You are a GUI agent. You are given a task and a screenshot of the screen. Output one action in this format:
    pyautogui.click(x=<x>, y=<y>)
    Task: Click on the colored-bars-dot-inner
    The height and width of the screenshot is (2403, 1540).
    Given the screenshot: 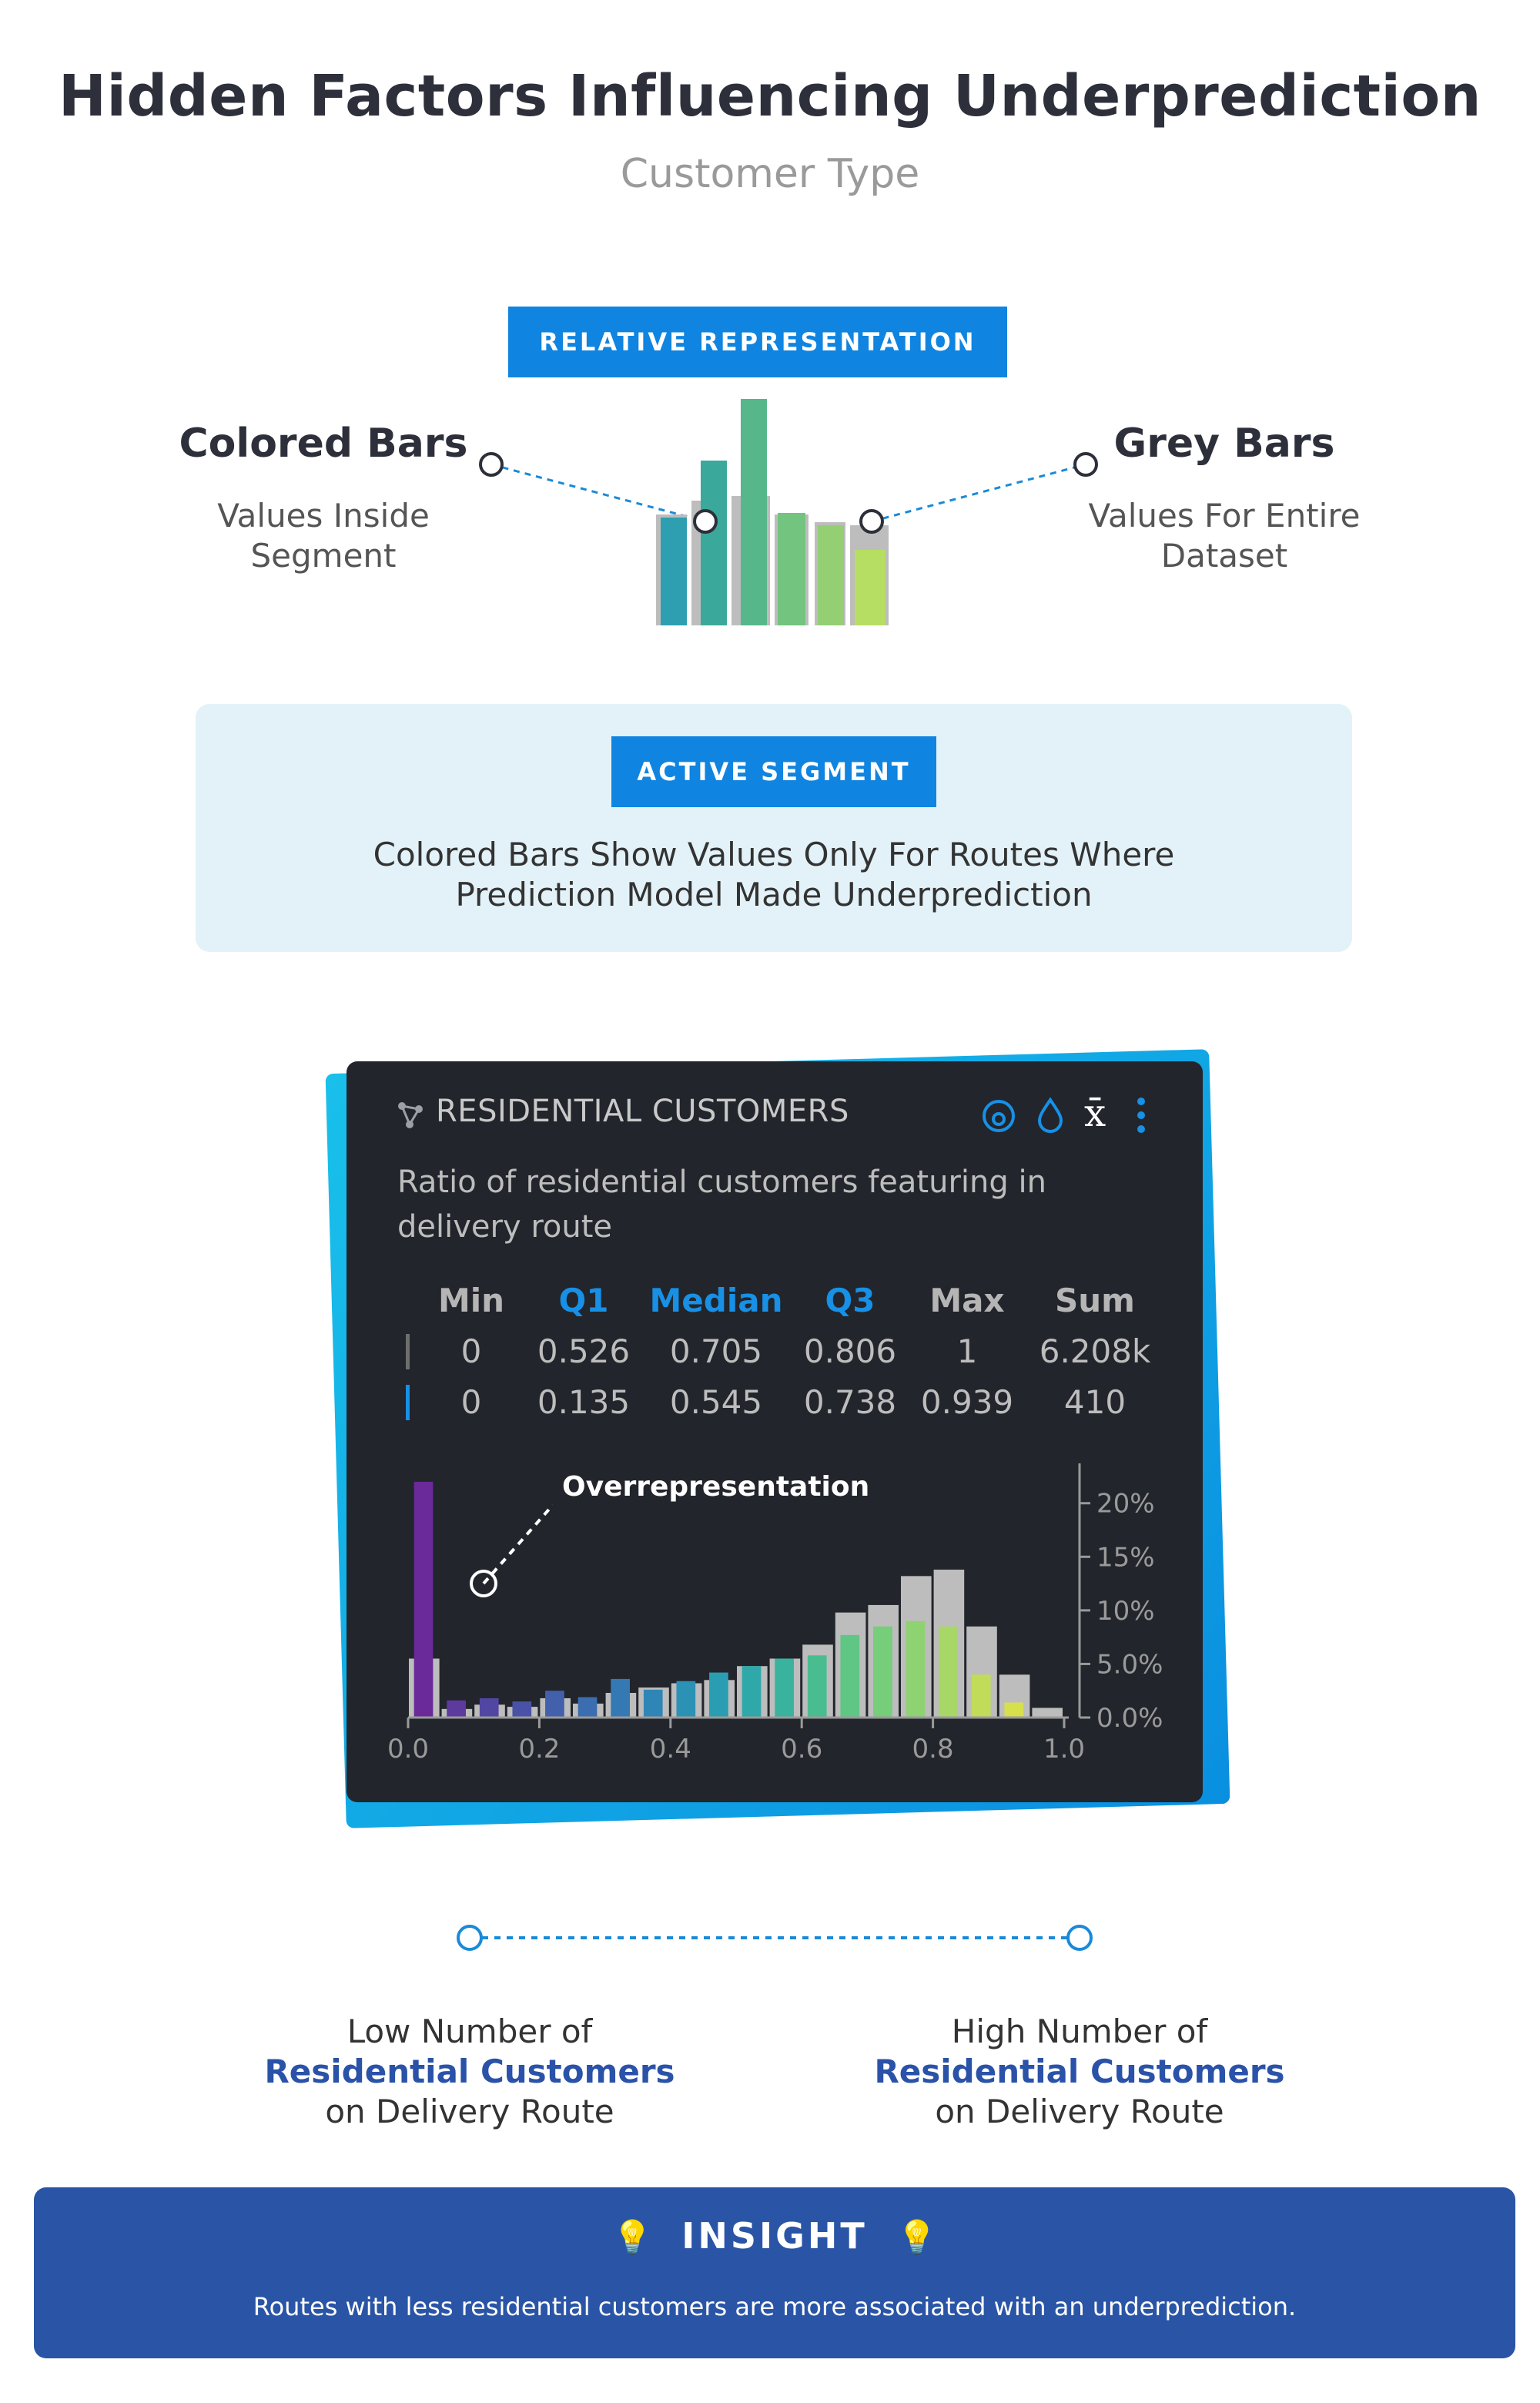 What is the action you would take?
    pyautogui.click(x=705, y=522)
    